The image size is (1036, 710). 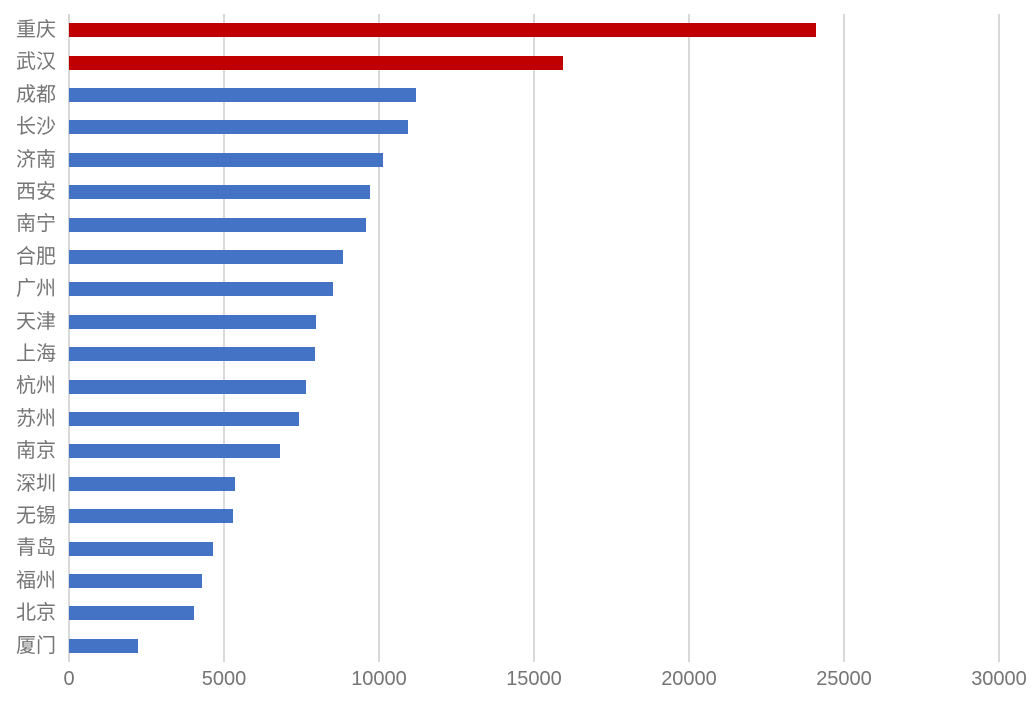 I want to click on y-axis-category-label: 西安, so click(x=36, y=192).